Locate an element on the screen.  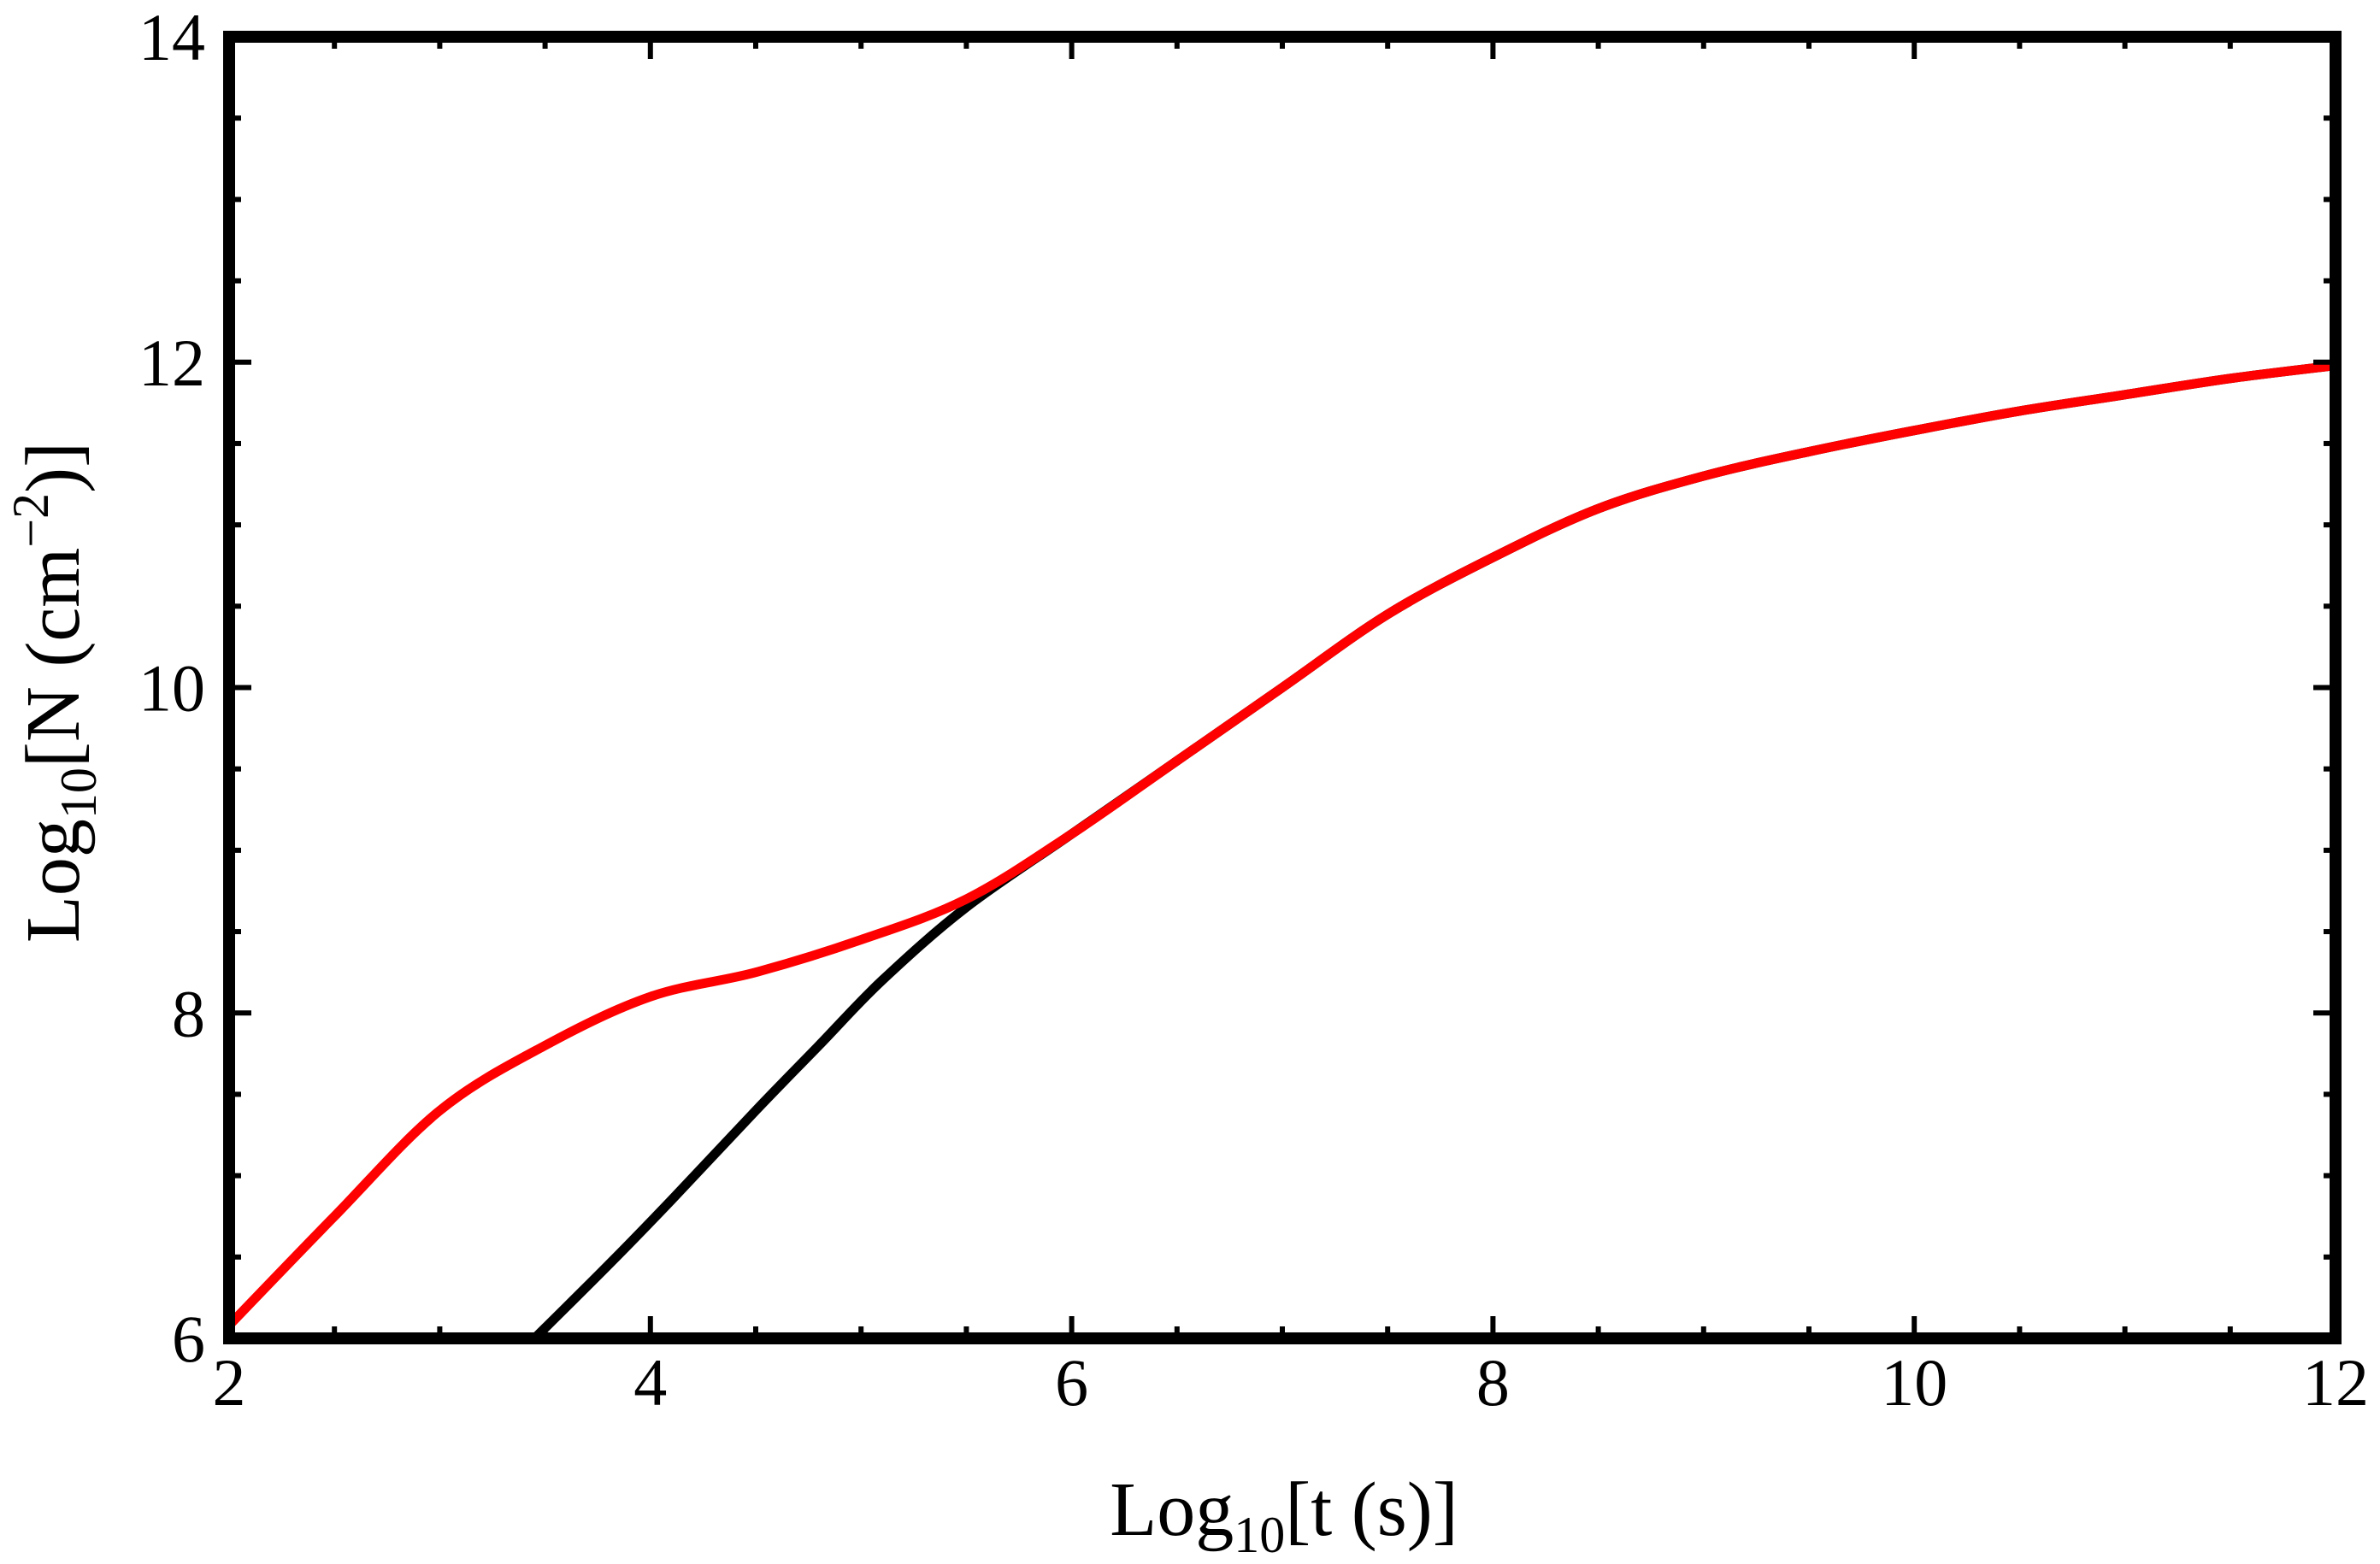
x-tick-label: 12 is located at coordinates (2336, 1382).